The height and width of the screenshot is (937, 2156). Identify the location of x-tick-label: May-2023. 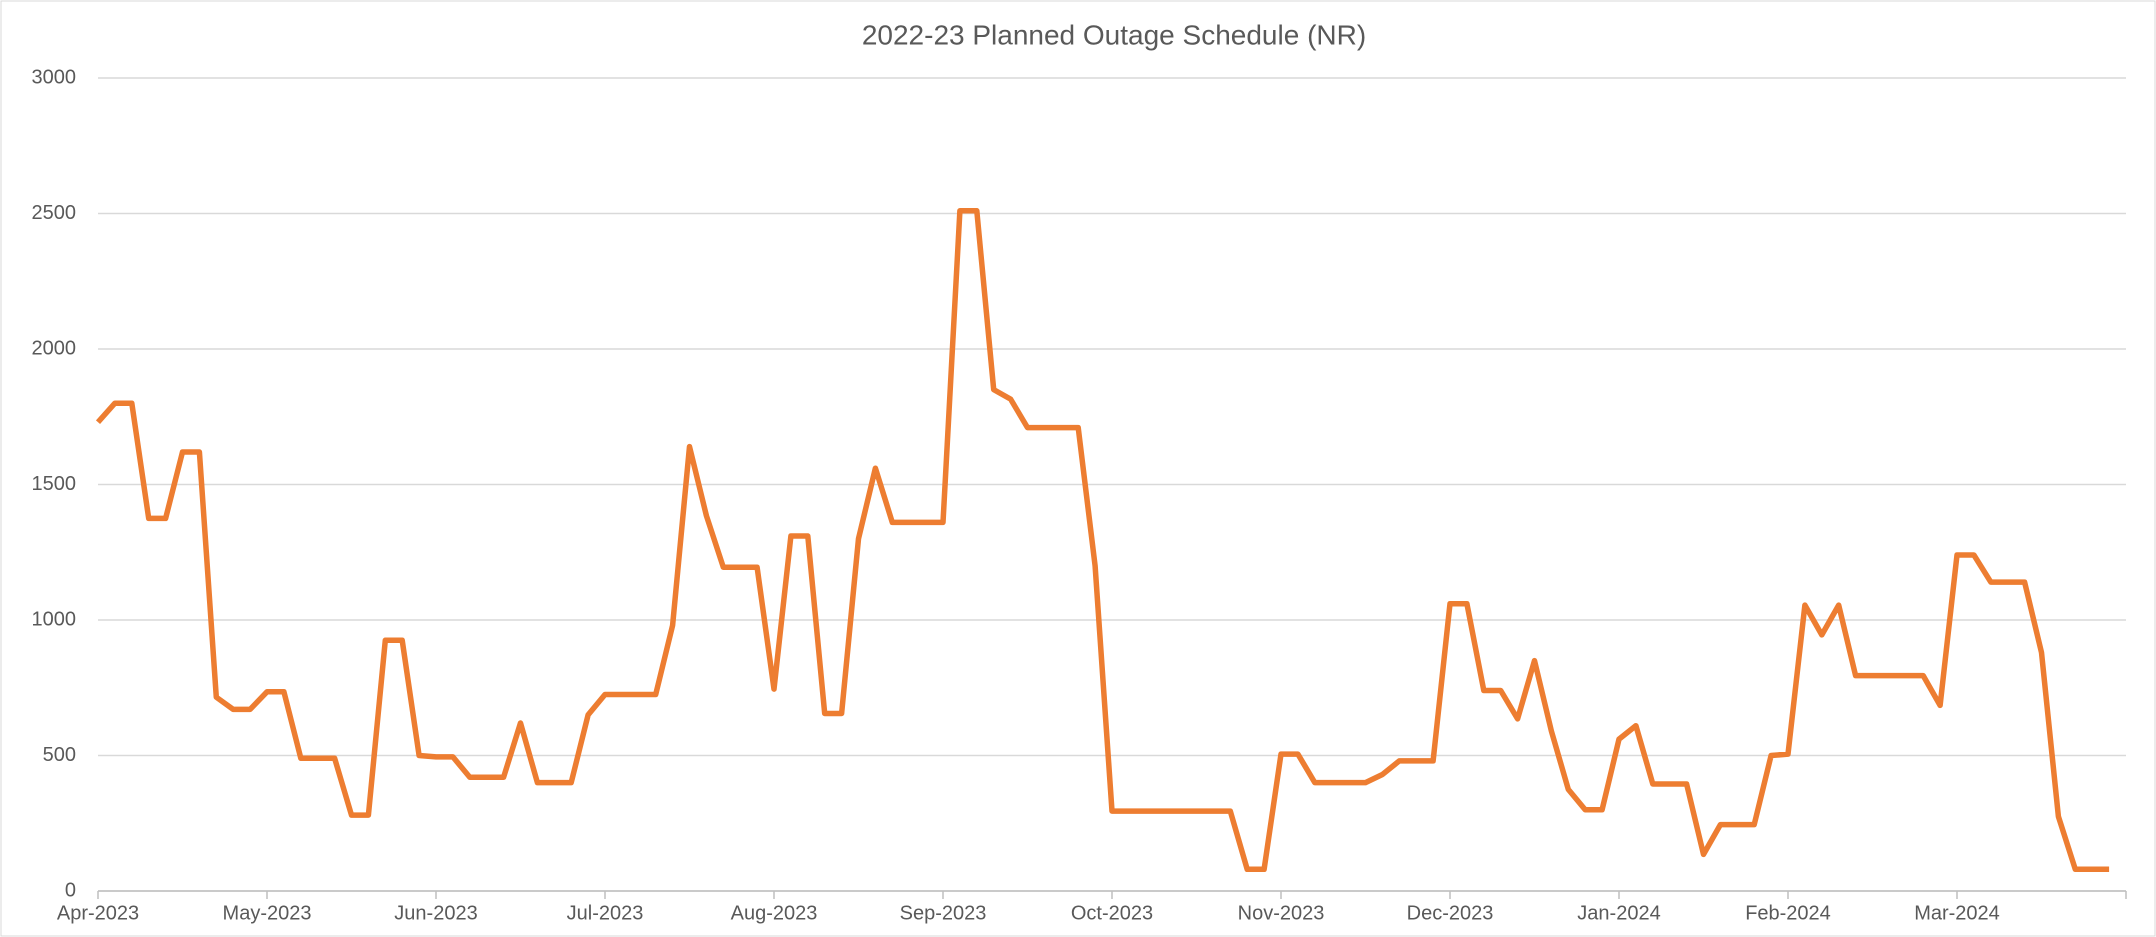
(267, 913).